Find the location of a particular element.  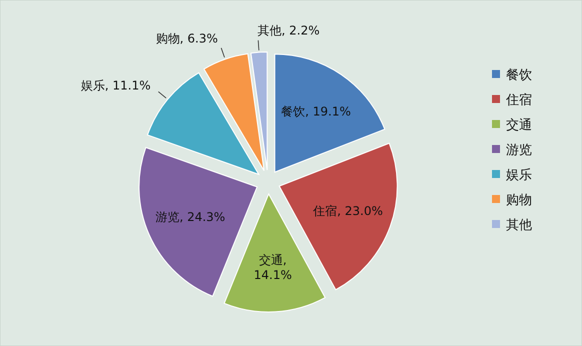

data-label: 餐饮, 19.1% is located at coordinates (316, 111).